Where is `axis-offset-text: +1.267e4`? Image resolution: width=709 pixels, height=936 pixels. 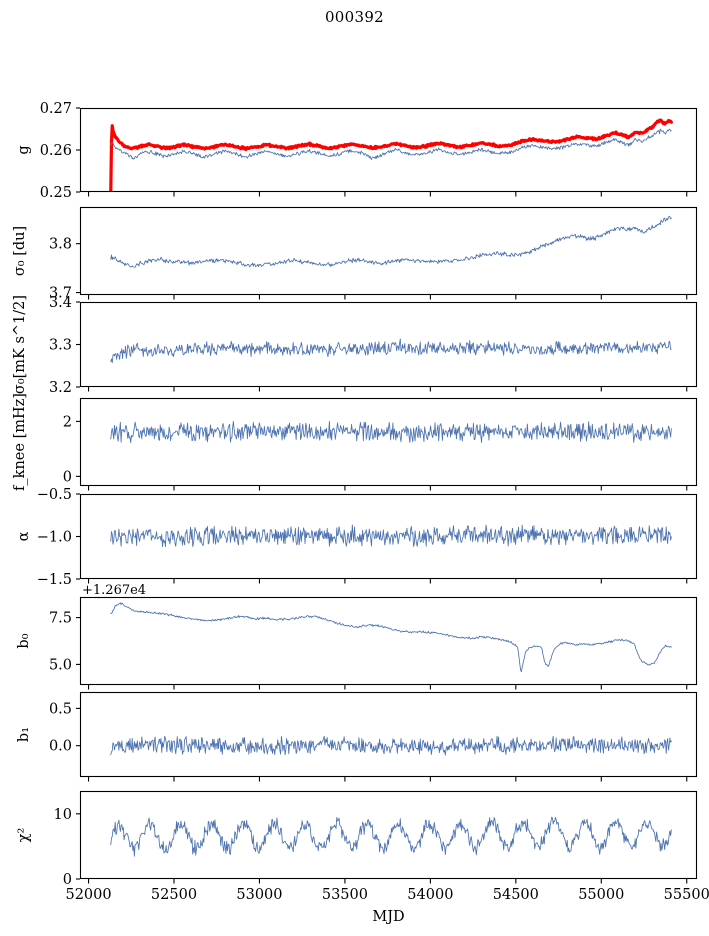 axis-offset-text: +1.267e4 is located at coordinates (114, 590).